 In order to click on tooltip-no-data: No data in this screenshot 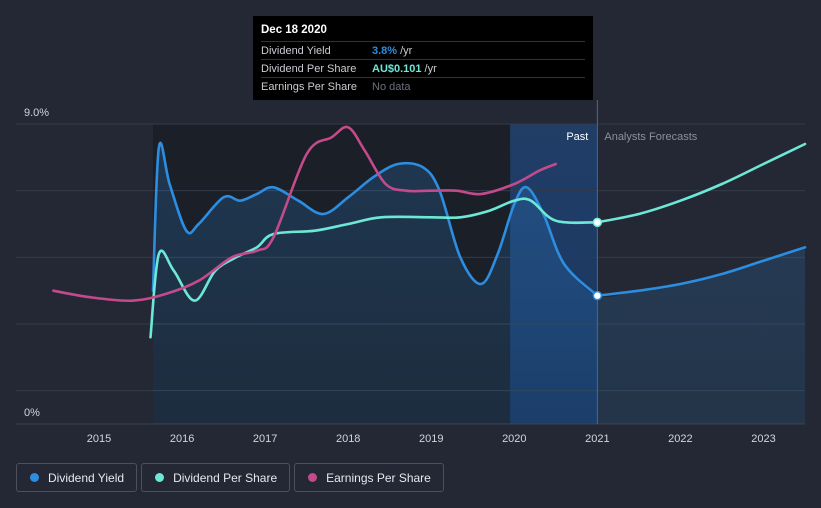, I will do `click(391, 86)`.